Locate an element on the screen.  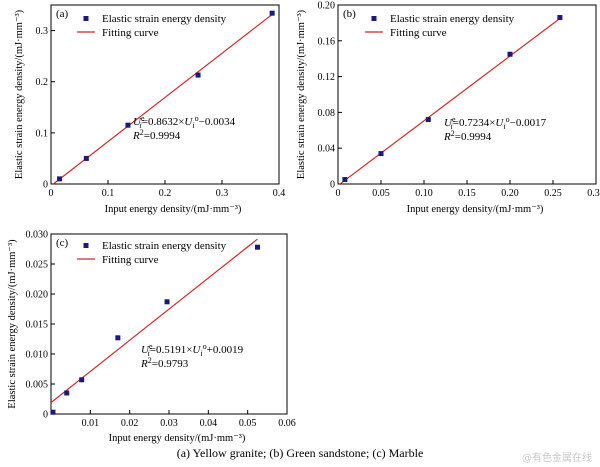
y-tick-label: 0.005 is located at coordinates (37, 385).